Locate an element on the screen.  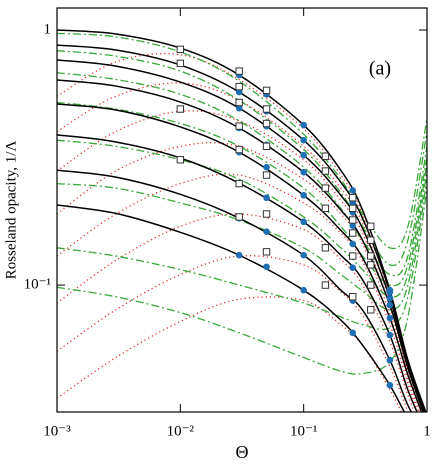
x-tick-label: 1 is located at coordinates (427, 431).